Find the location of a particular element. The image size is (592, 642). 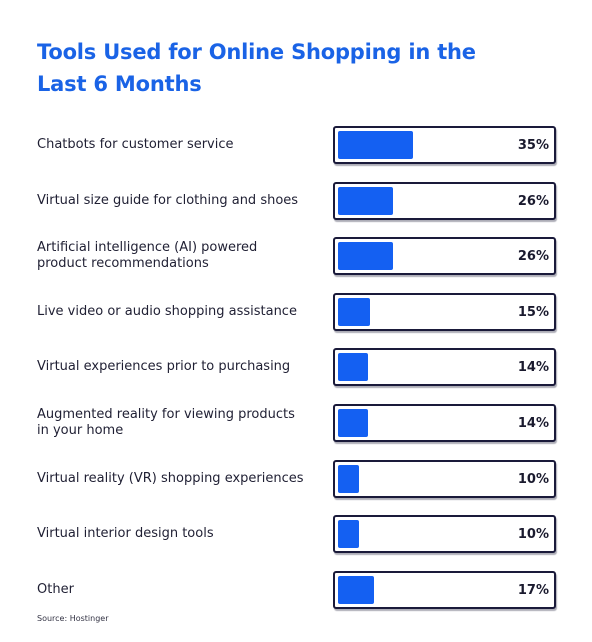

category-label: Chatbots for customer service is located at coordinates (135, 144).